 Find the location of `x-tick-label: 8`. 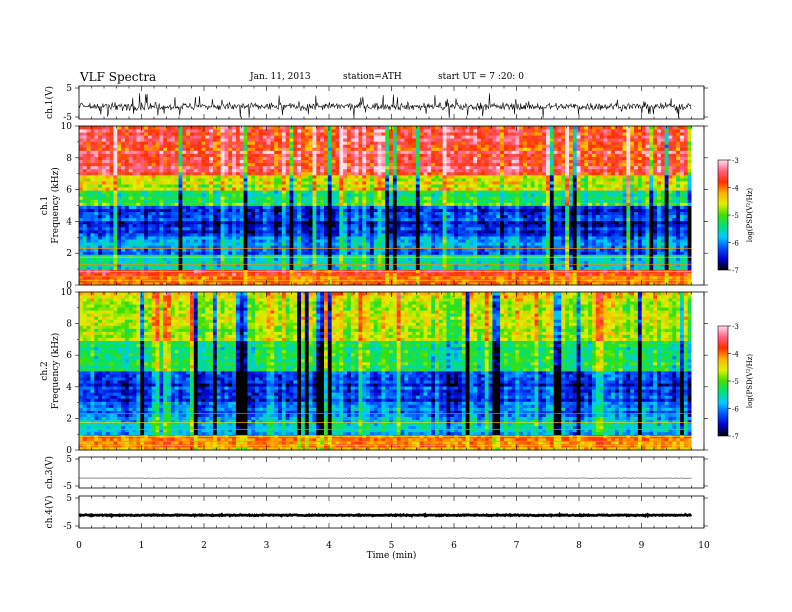

x-tick-label: 8 is located at coordinates (579, 546).